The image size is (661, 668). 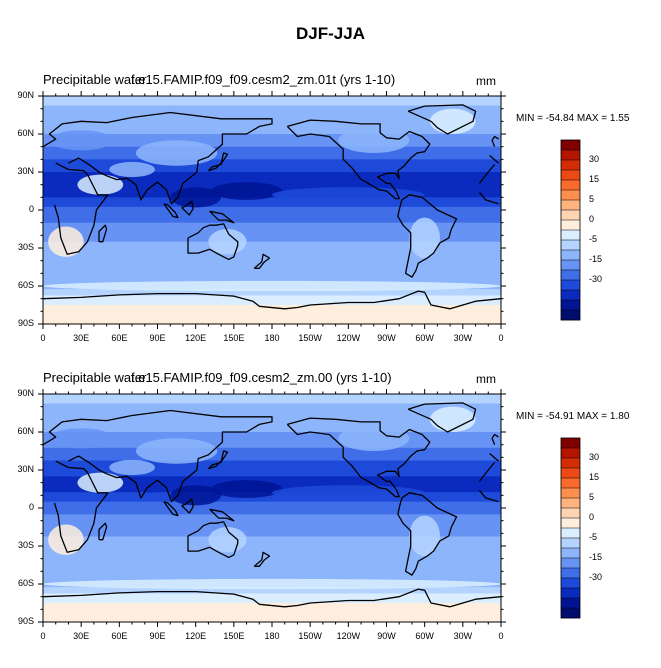 What do you see at coordinates (386, 636) in the screenshot?
I see `x-tick-label: 90W` at bounding box center [386, 636].